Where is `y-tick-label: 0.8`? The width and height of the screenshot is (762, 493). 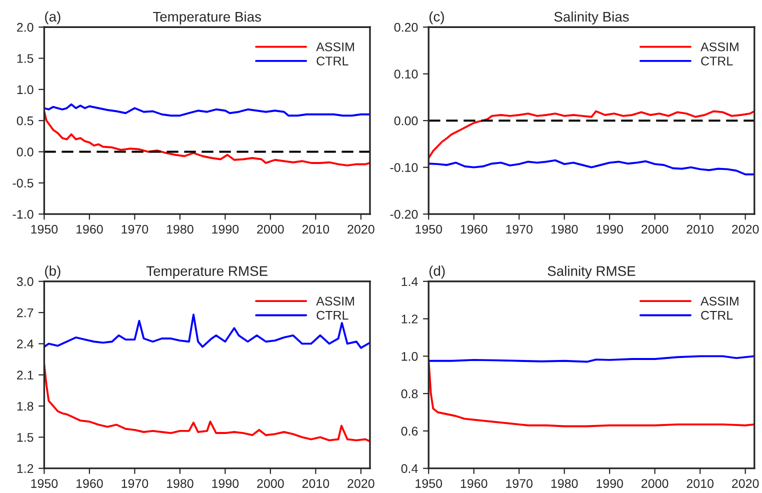
y-tick-label: 0.8 is located at coordinates (409, 393).